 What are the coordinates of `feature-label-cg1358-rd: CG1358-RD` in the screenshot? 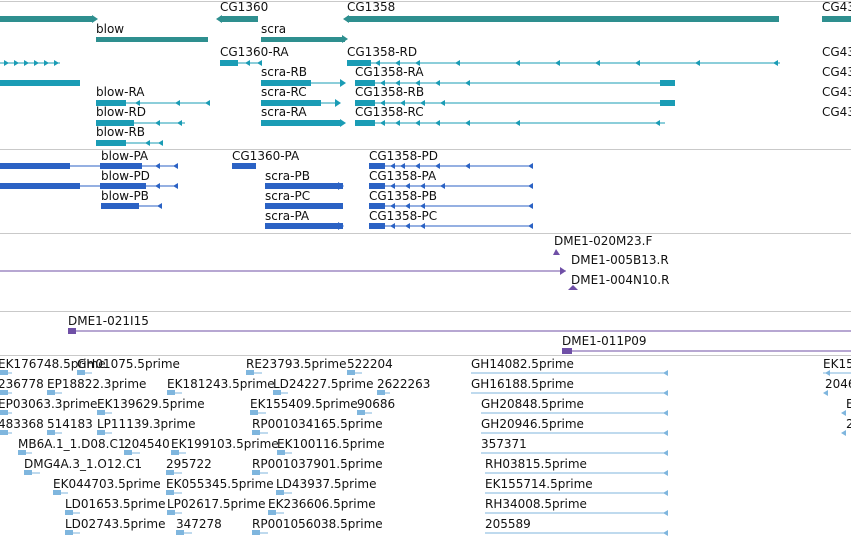 It's located at (382, 52).